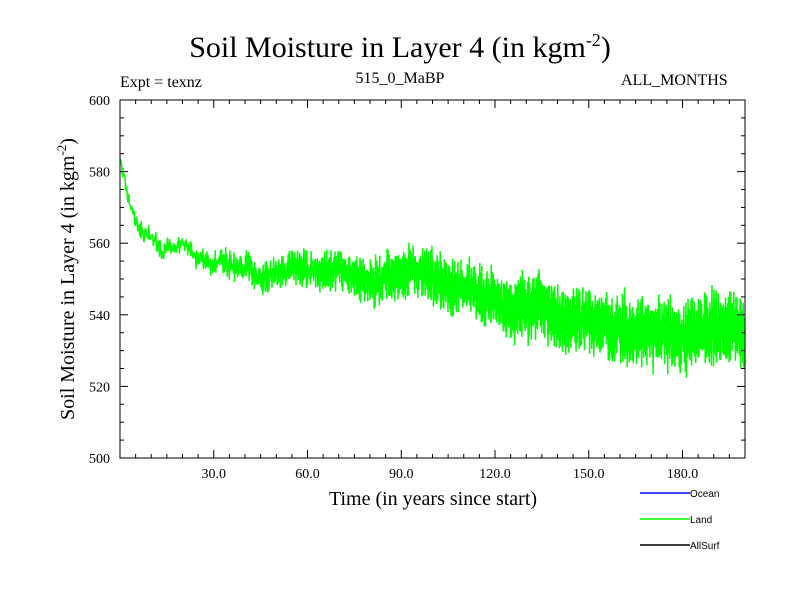 This screenshot has height=600, width=800. I want to click on legend-label-allsurf: AllSurf, so click(705, 546).